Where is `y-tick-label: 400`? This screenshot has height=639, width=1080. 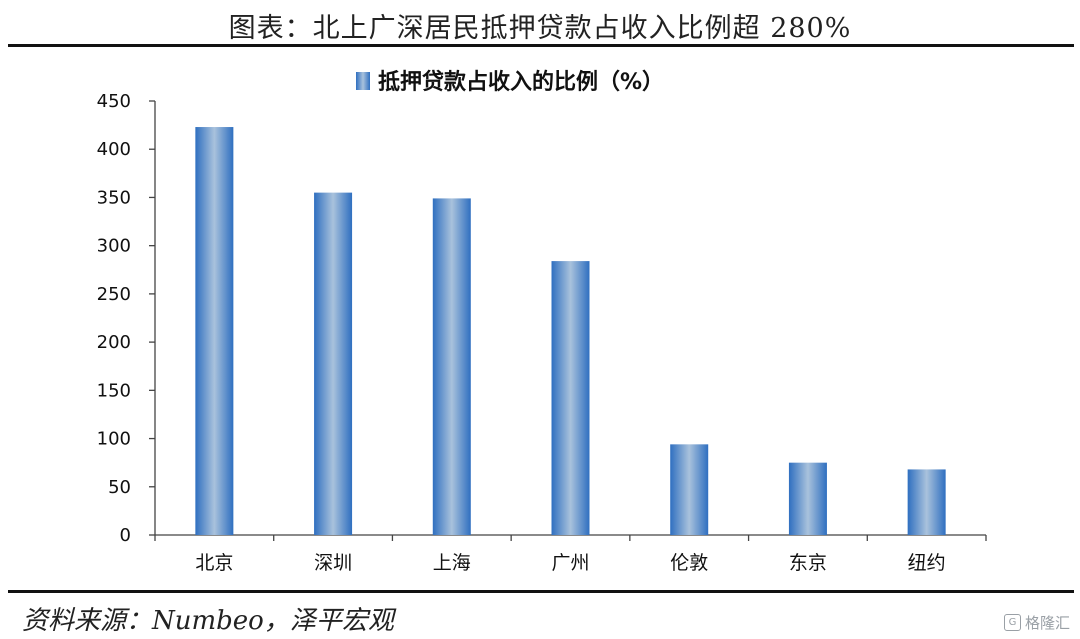 y-tick-label: 400 is located at coordinates (114, 149).